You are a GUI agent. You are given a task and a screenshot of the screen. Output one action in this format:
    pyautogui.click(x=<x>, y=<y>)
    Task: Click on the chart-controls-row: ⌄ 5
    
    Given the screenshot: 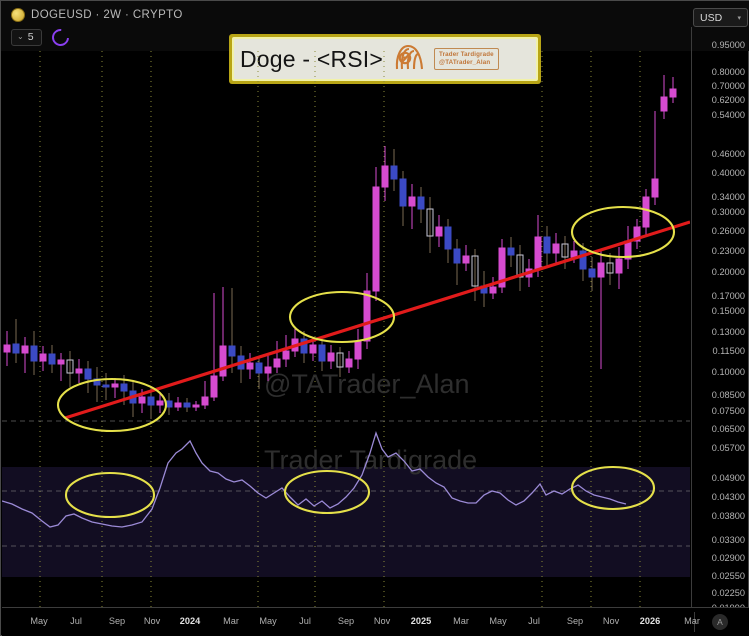 What is the action you would take?
    pyautogui.click(x=42, y=37)
    